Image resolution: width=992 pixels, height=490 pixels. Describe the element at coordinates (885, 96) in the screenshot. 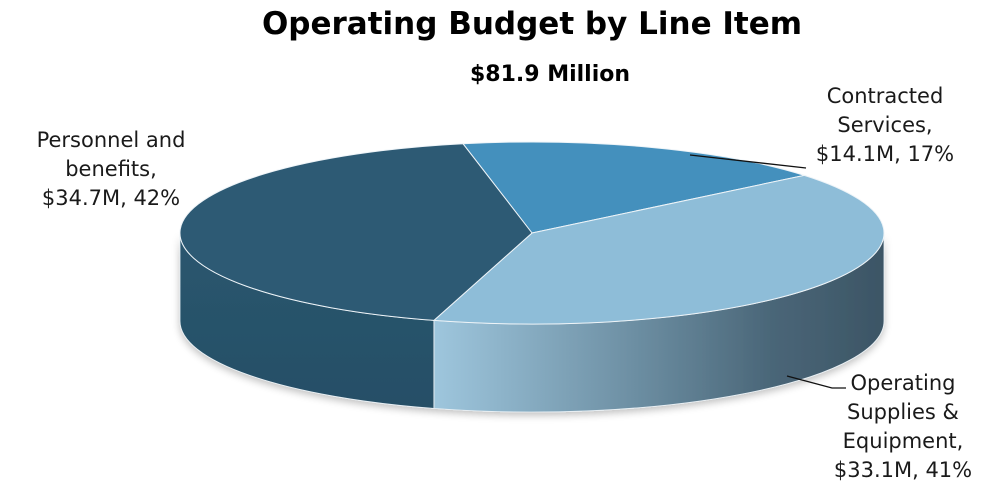

I see `slice-label-line: Contracted` at that location.